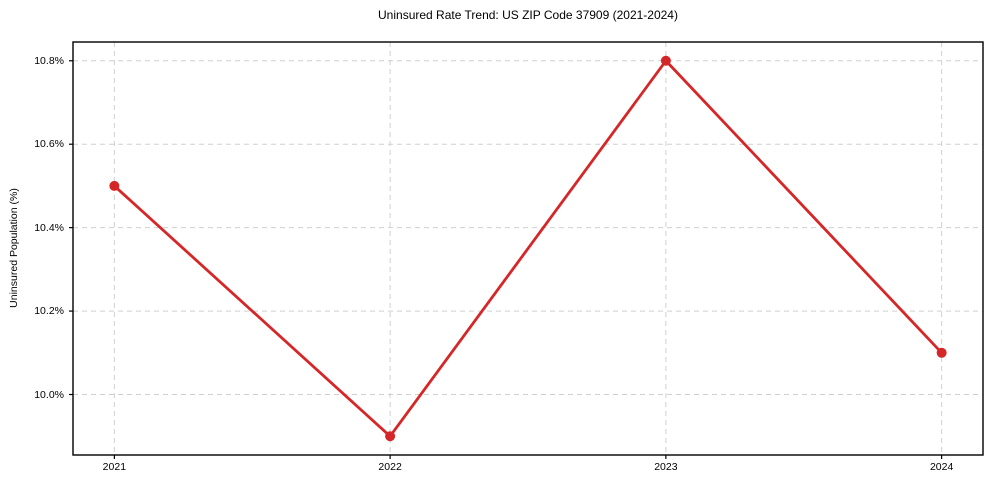 The height and width of the screenshot is (490, 989). What do you see at coordinates (49, 311) in the screenshot?
I see `y-tick-label: 10.2%` at bounding box center [49, 311].